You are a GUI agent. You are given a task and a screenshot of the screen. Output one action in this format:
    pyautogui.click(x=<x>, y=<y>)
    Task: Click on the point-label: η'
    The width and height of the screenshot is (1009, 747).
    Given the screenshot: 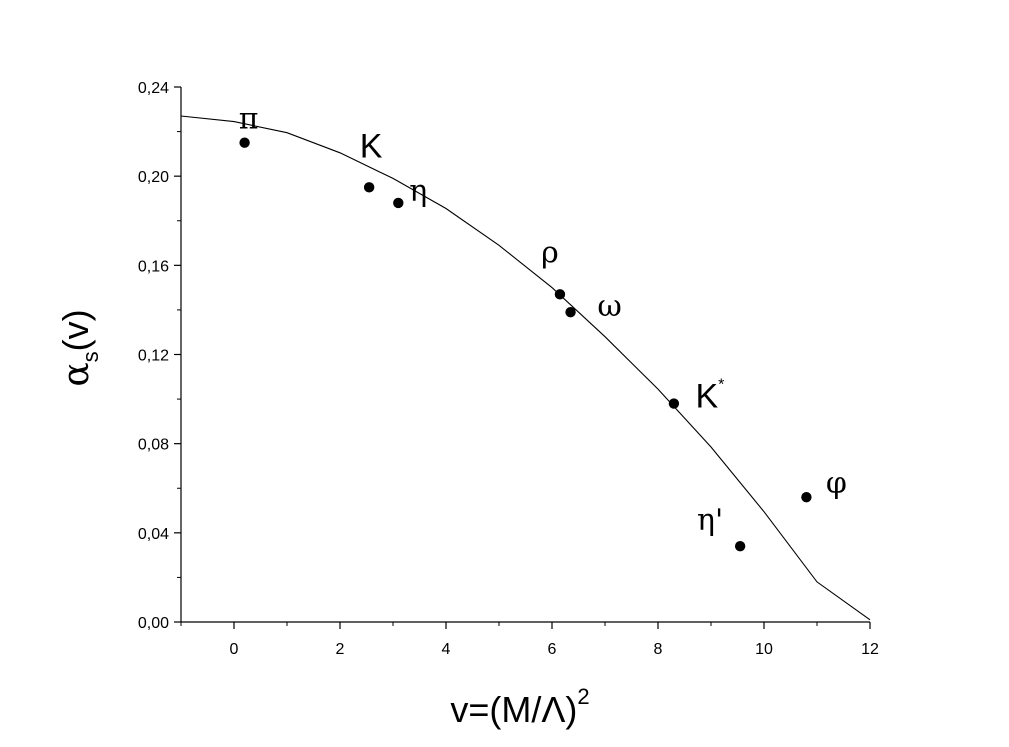 What is the action you would take?
    pyautogui.click(x=710, y=520)
    